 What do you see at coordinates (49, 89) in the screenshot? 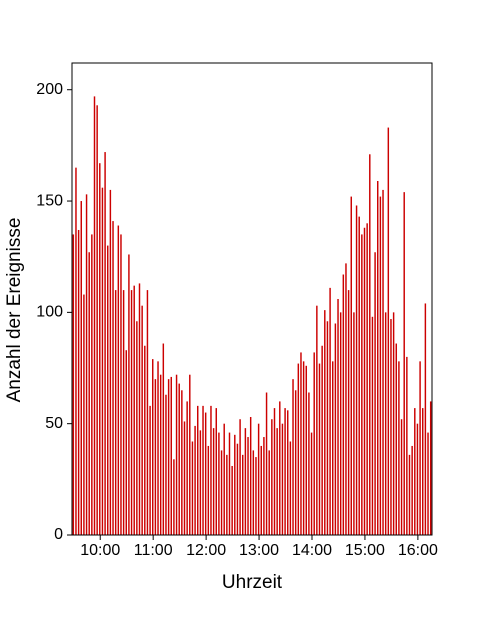
I see `y-tick-label: 200` at bounding box center [49, 89].